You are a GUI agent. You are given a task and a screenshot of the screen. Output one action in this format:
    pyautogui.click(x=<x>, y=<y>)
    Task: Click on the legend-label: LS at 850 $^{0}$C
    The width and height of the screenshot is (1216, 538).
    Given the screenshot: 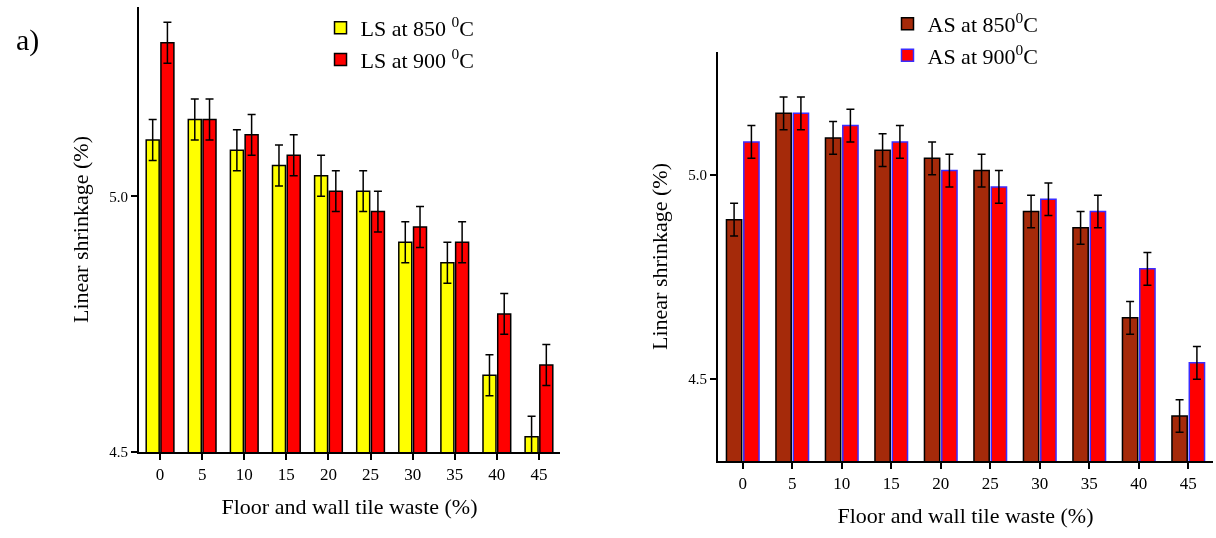 What is the action you would take?
    pyautogui.click(x=417, y=27)
    